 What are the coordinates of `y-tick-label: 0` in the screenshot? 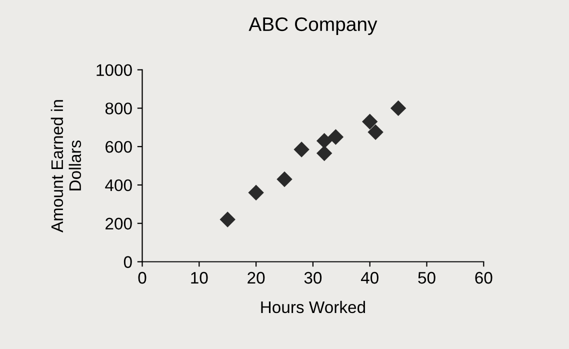 It's located at (128, 262).